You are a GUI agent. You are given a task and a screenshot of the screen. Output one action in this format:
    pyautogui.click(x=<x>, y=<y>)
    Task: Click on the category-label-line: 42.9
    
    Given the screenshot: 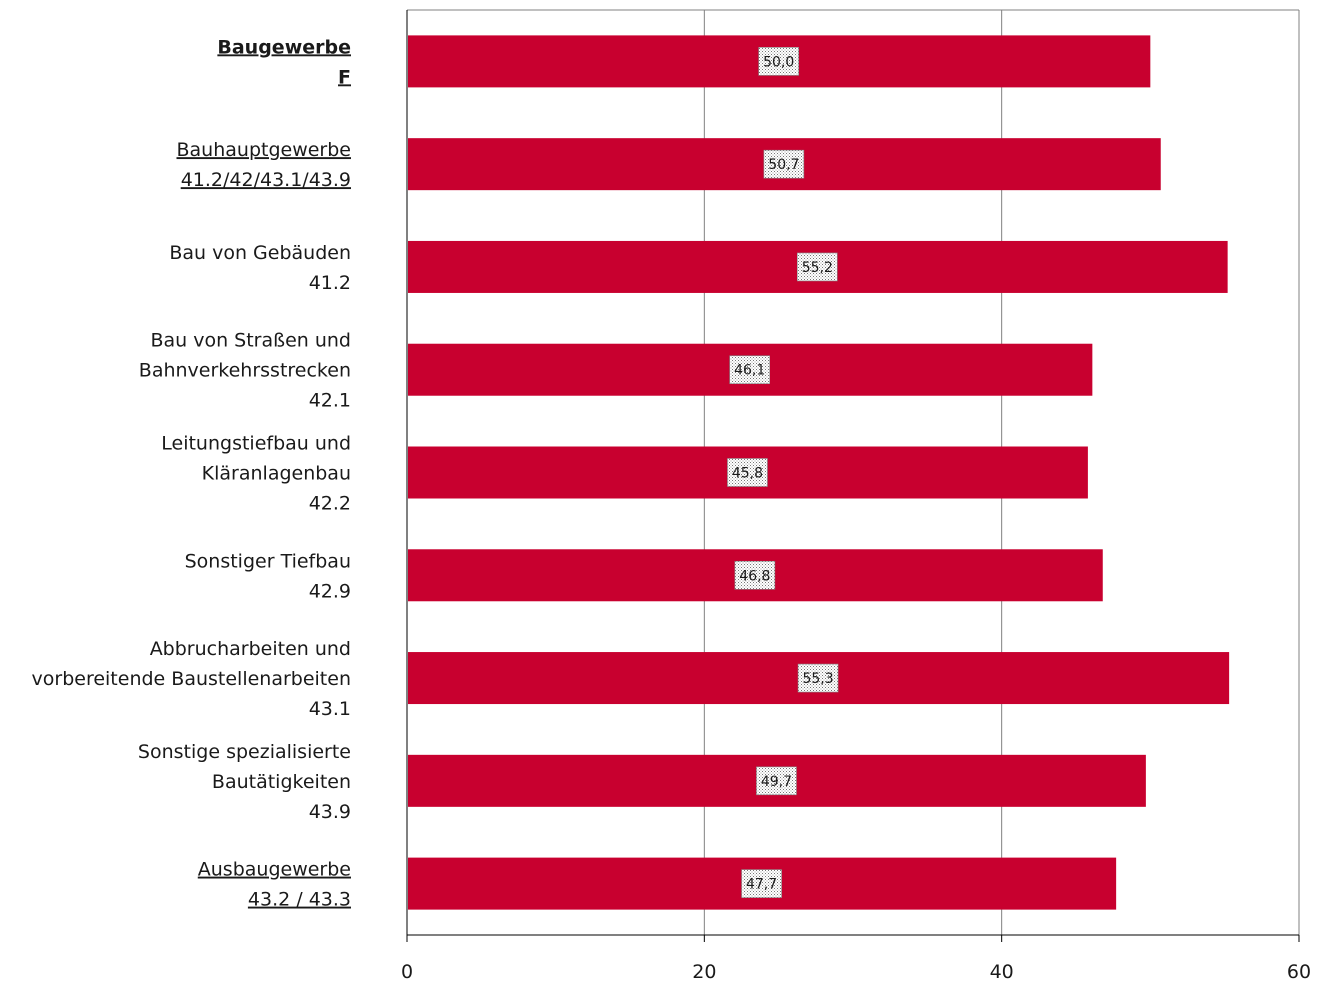 What is the action you would take?
    pyautogui.click(x=330, y=591)
    